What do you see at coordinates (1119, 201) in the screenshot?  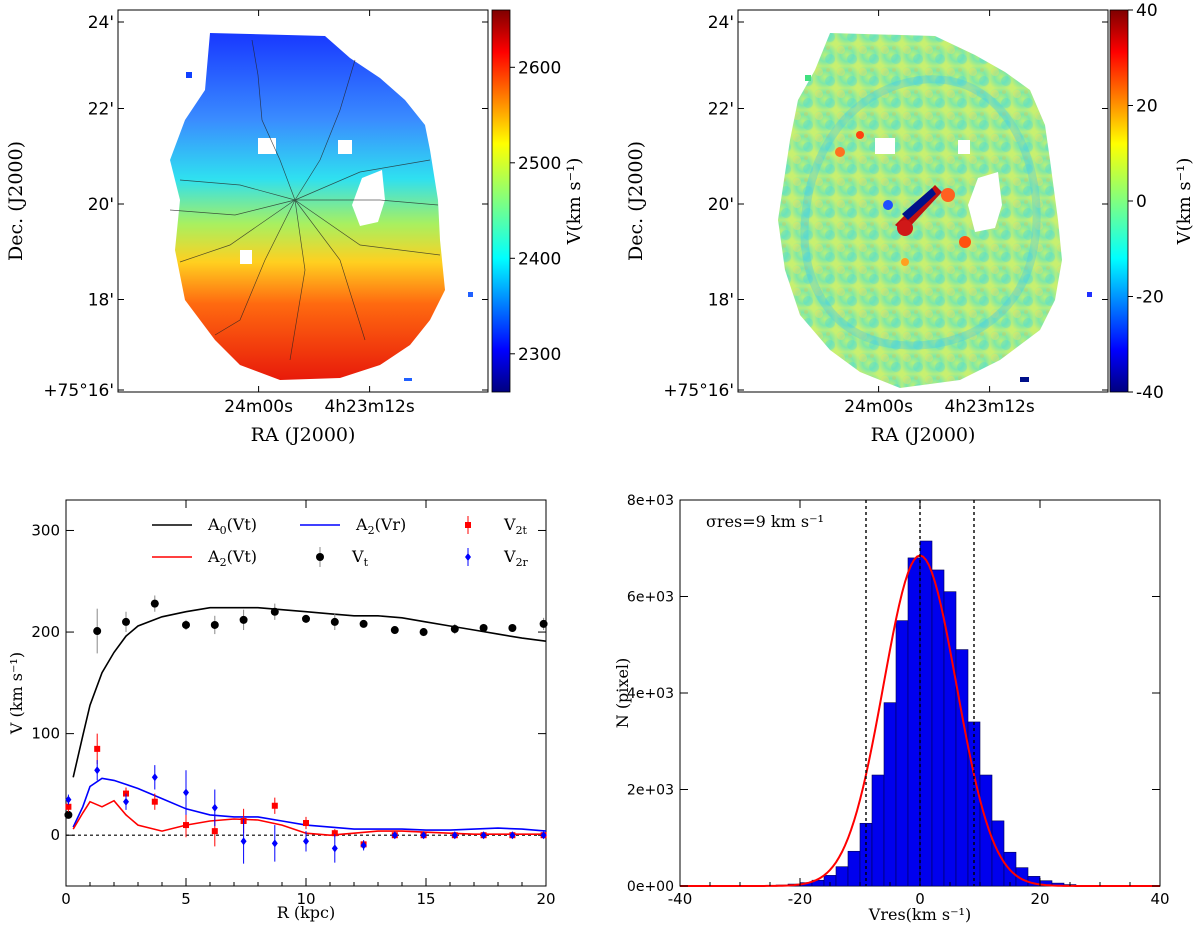 I see `residual-colorbar` at bounding box center [1119, 201].